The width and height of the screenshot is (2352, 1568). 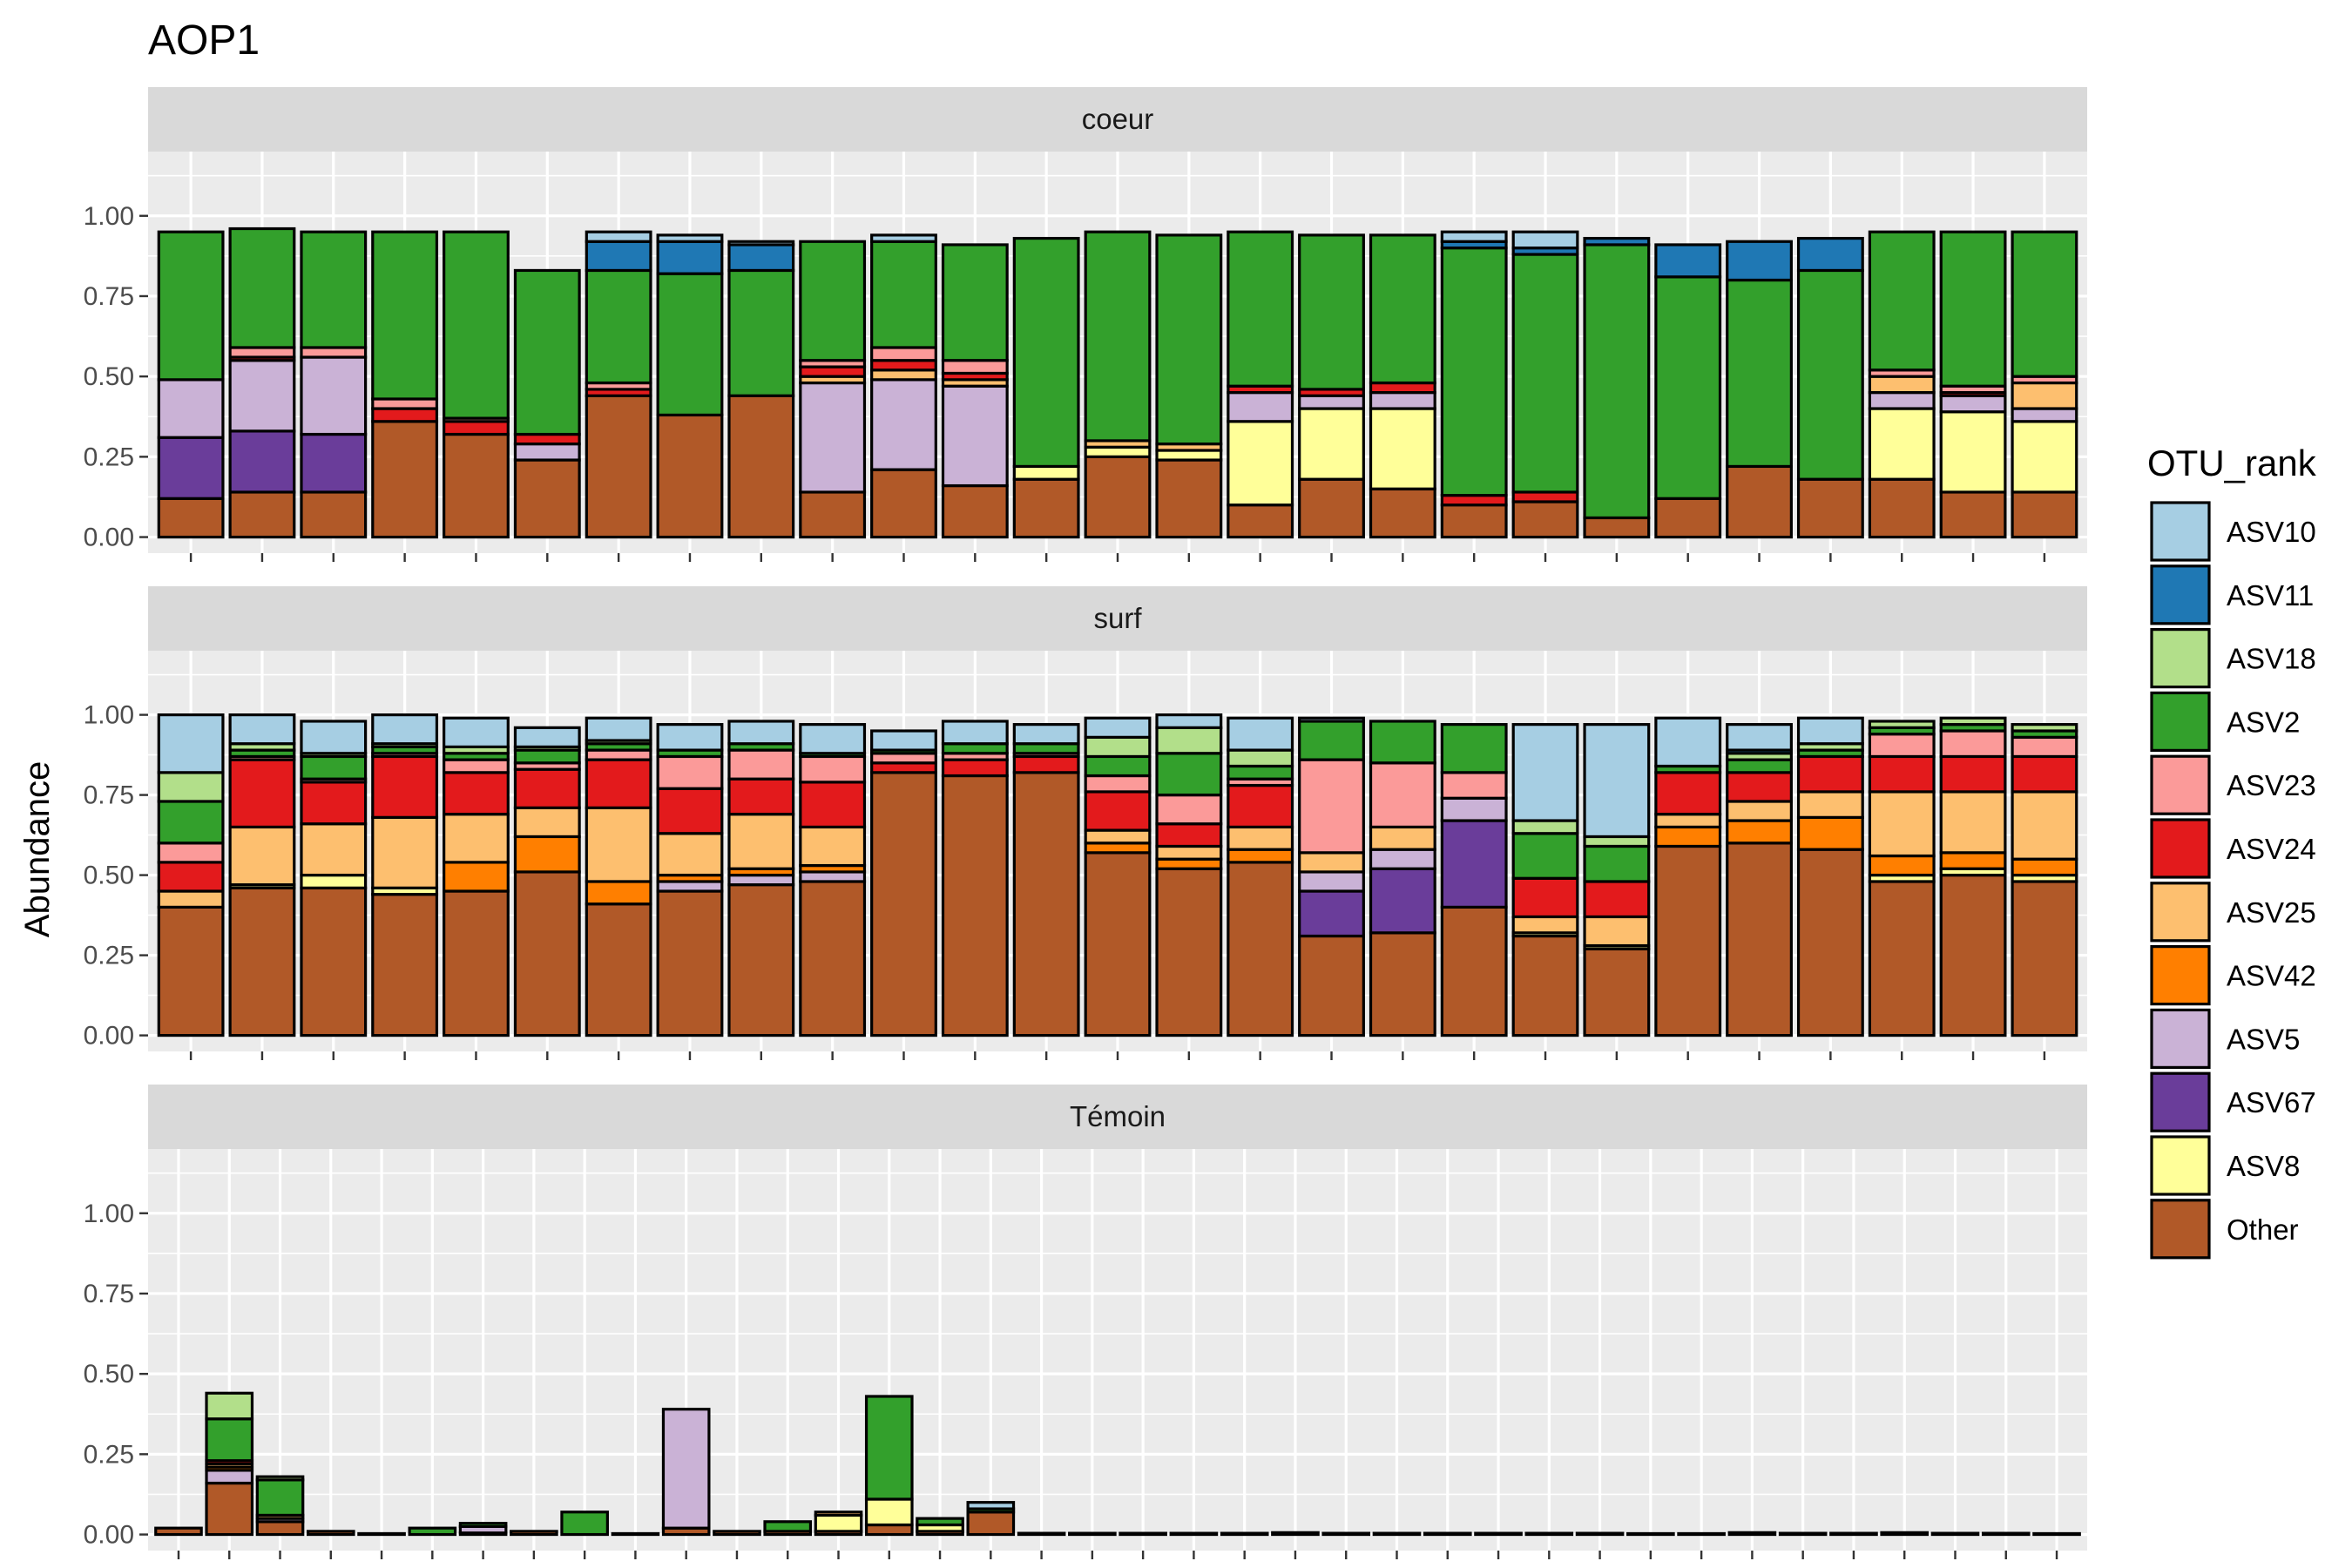 I want to click on y-tick-label: 0.75, so click(x=109, y=795).